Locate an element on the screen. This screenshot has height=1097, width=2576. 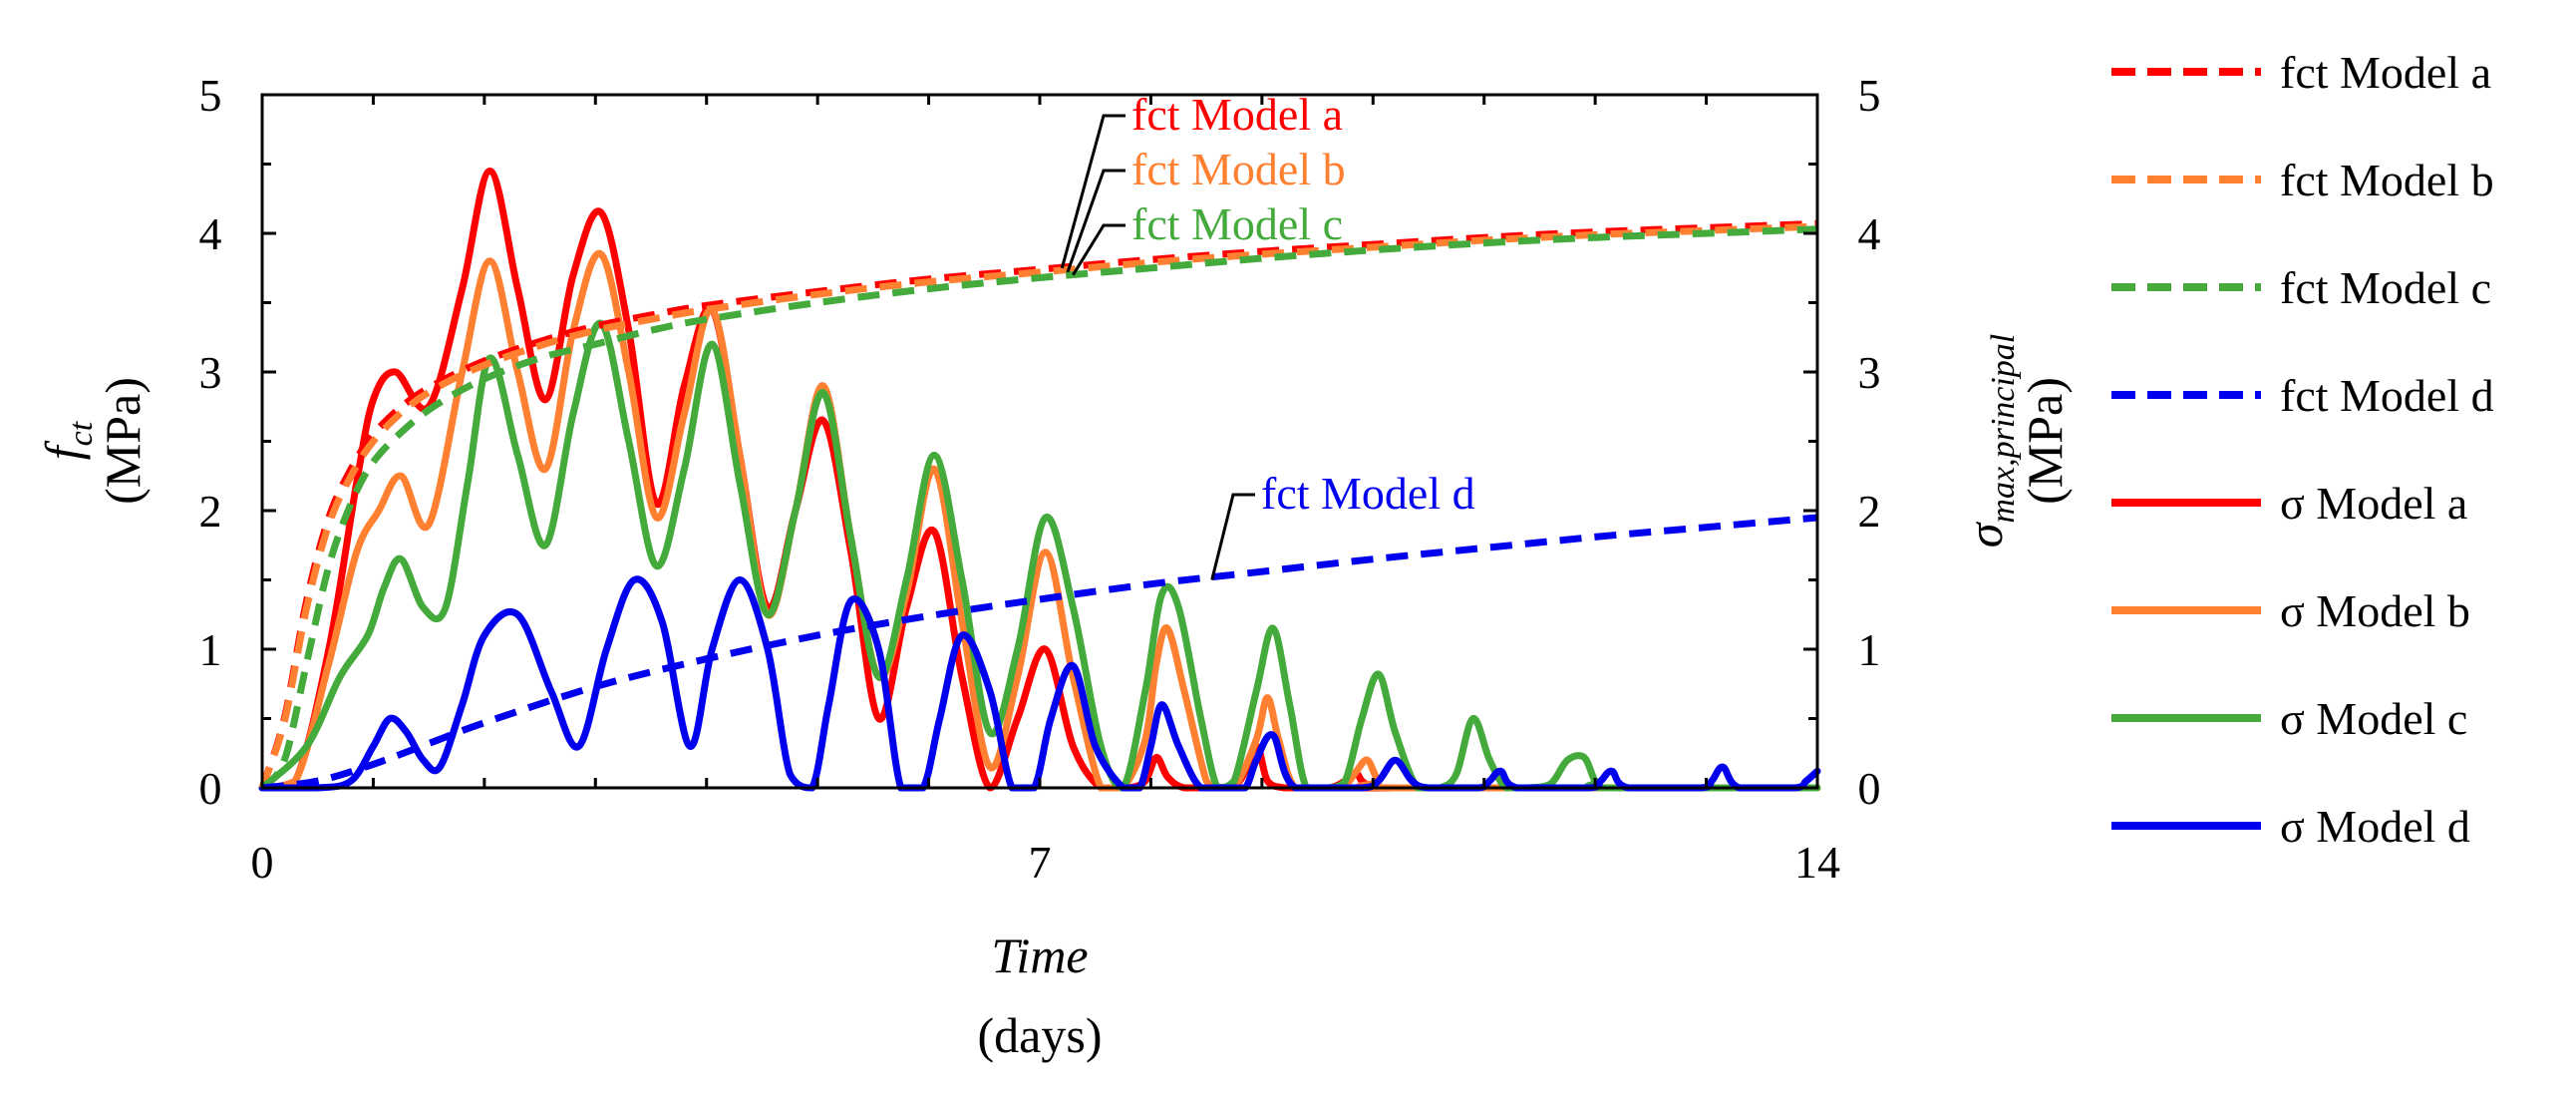
annotation-leader-fct-model-b is located at coordinates (1096, 221).